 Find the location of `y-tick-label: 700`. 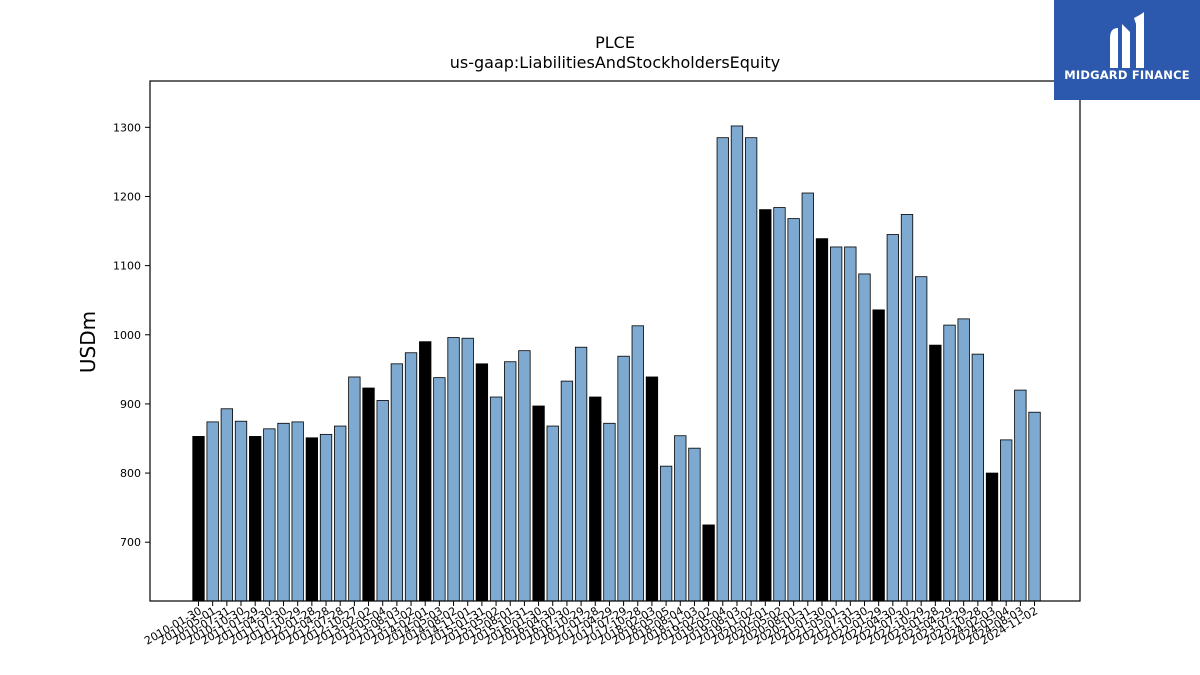

y-tick-label: 700 is located at coordinates (130, 542).